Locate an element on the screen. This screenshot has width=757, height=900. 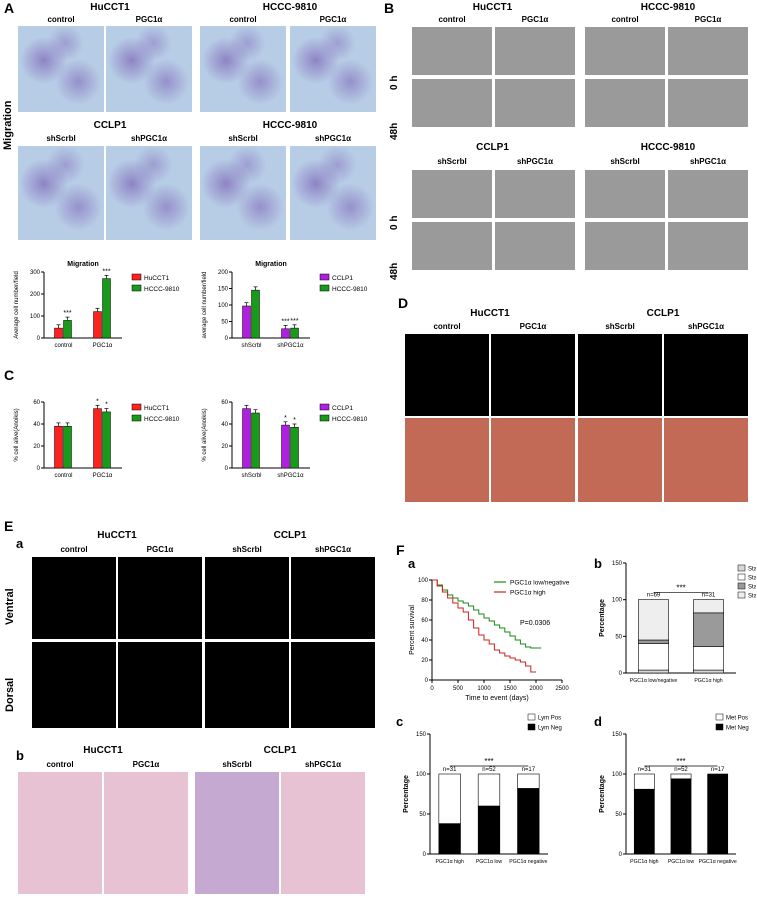
a-hccc-title-2: HCCC-9810 is located at coordinates (290, 125).